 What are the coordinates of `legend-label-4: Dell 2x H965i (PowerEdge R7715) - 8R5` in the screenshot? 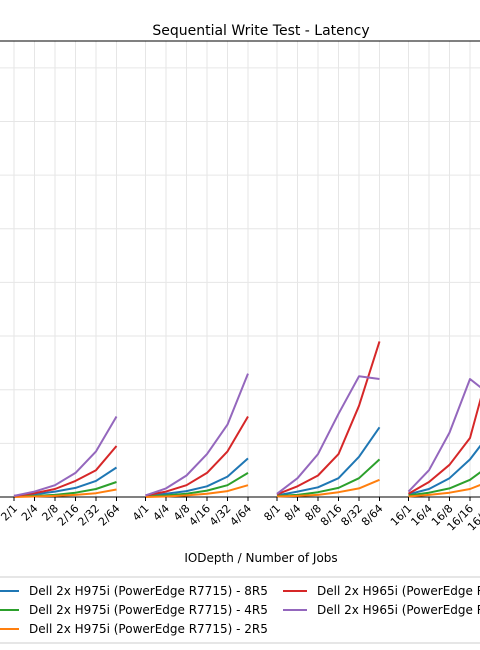 It's located at (398, 610).